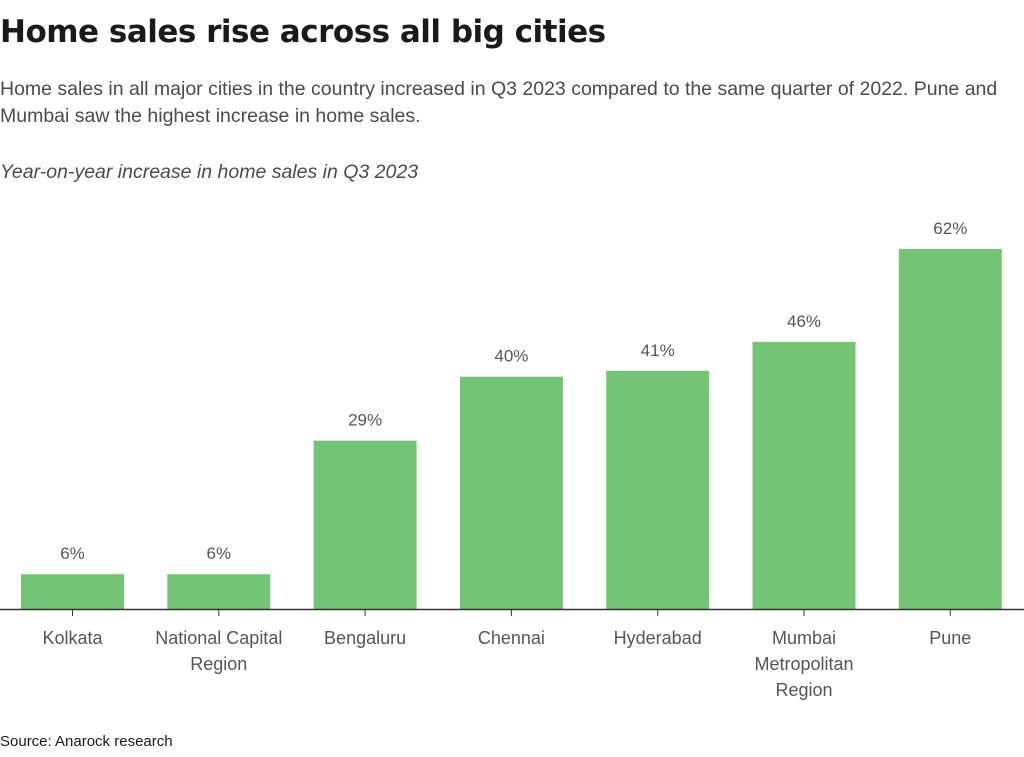 This screenshot has width=1024, height=757. What do you see at coordinates (803, 664) in the screenshot?
I see `x-tick-label-5: Mumbai Metropolitan Region` at bounding box center [803, 664].